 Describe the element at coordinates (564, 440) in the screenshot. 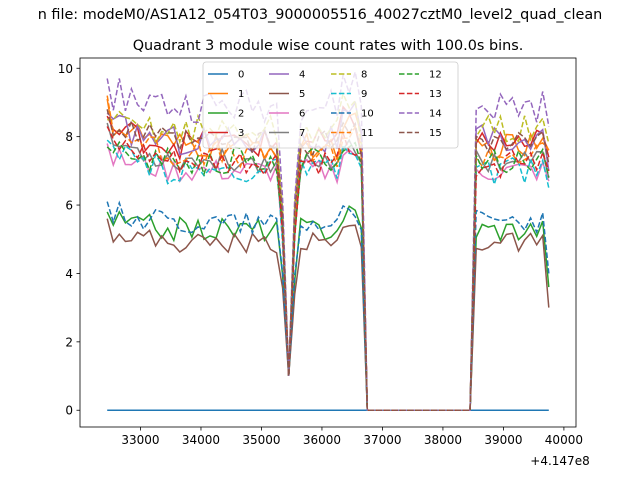

I see `x-tick-label: 40000` at that location.